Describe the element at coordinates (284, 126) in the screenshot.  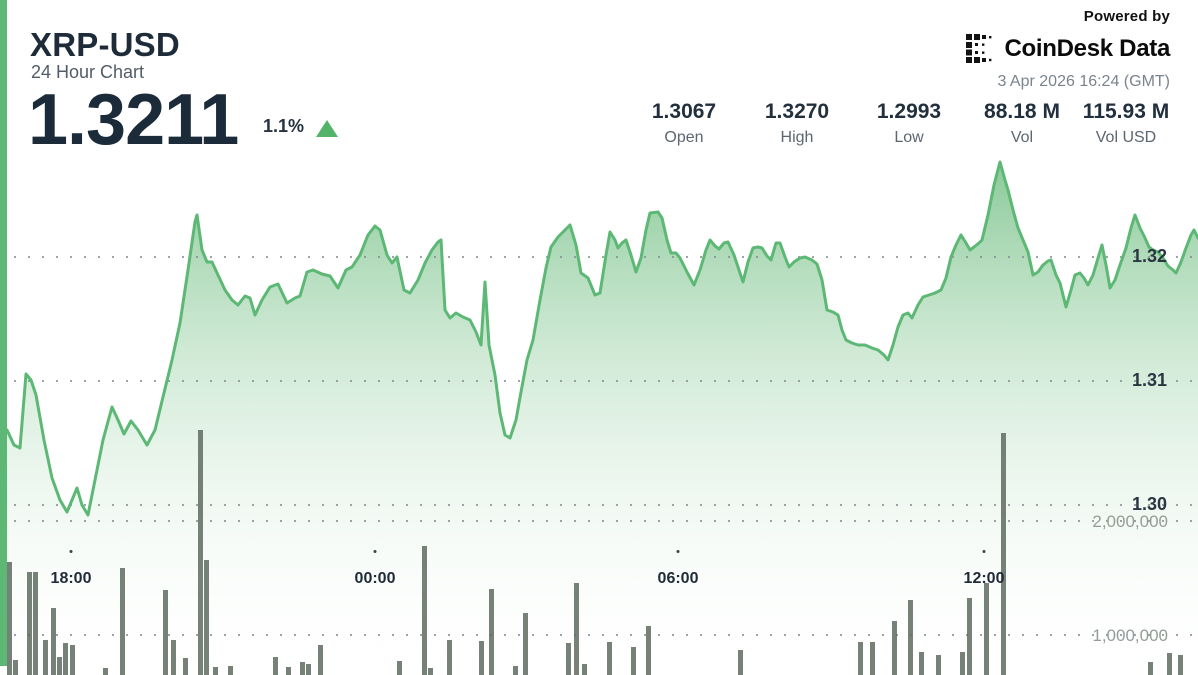
I see `price-change-percent: 1.1%` at that location.